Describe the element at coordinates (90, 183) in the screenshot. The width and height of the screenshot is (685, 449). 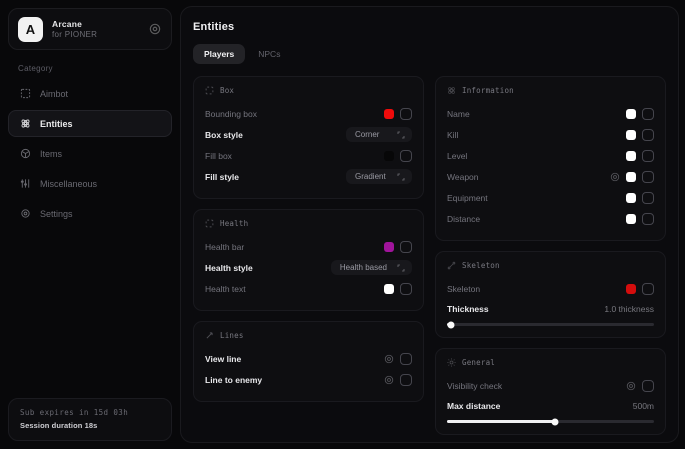
I see `sidebar-item-miscellaneous: Miscellaneous` at that location.